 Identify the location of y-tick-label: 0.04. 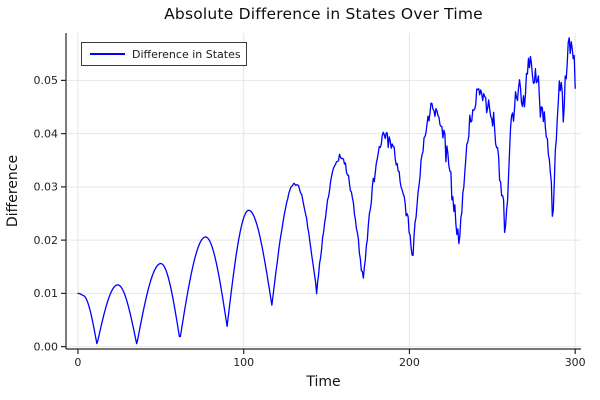
(46, 133).